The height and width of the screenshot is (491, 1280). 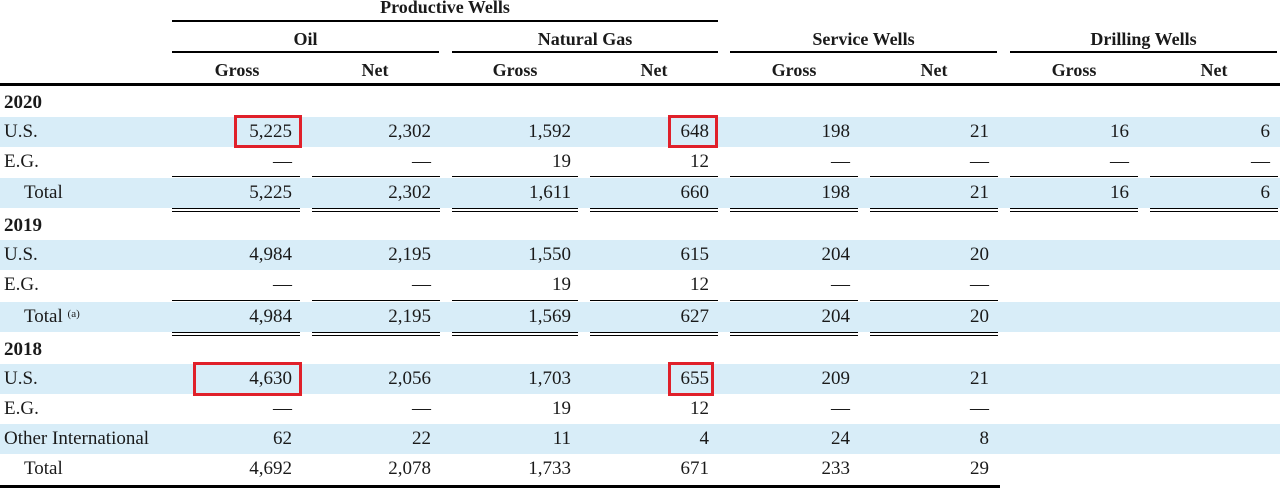 I want to click on gas-gross-value: 1,703, so click(x=549, y=378).